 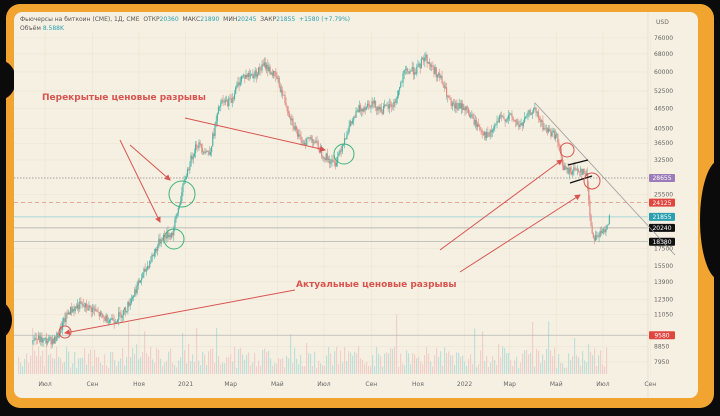 What do you see at coordinates (661, 228) in the screenshot?
I see `price-level-label: 20240` at bounding box center [661, 228].